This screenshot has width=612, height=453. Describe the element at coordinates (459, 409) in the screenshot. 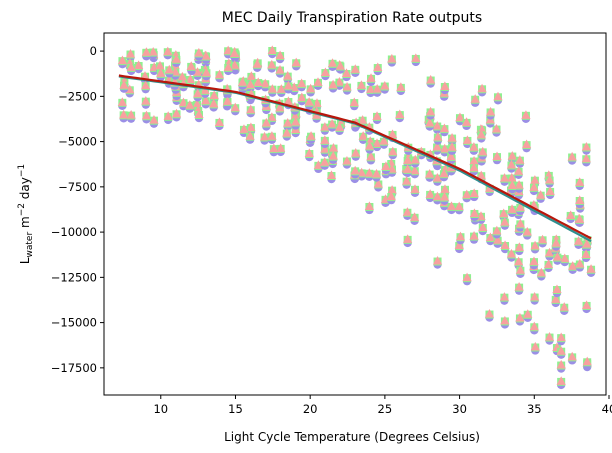

I see `x-tick-label: 30` at that location.